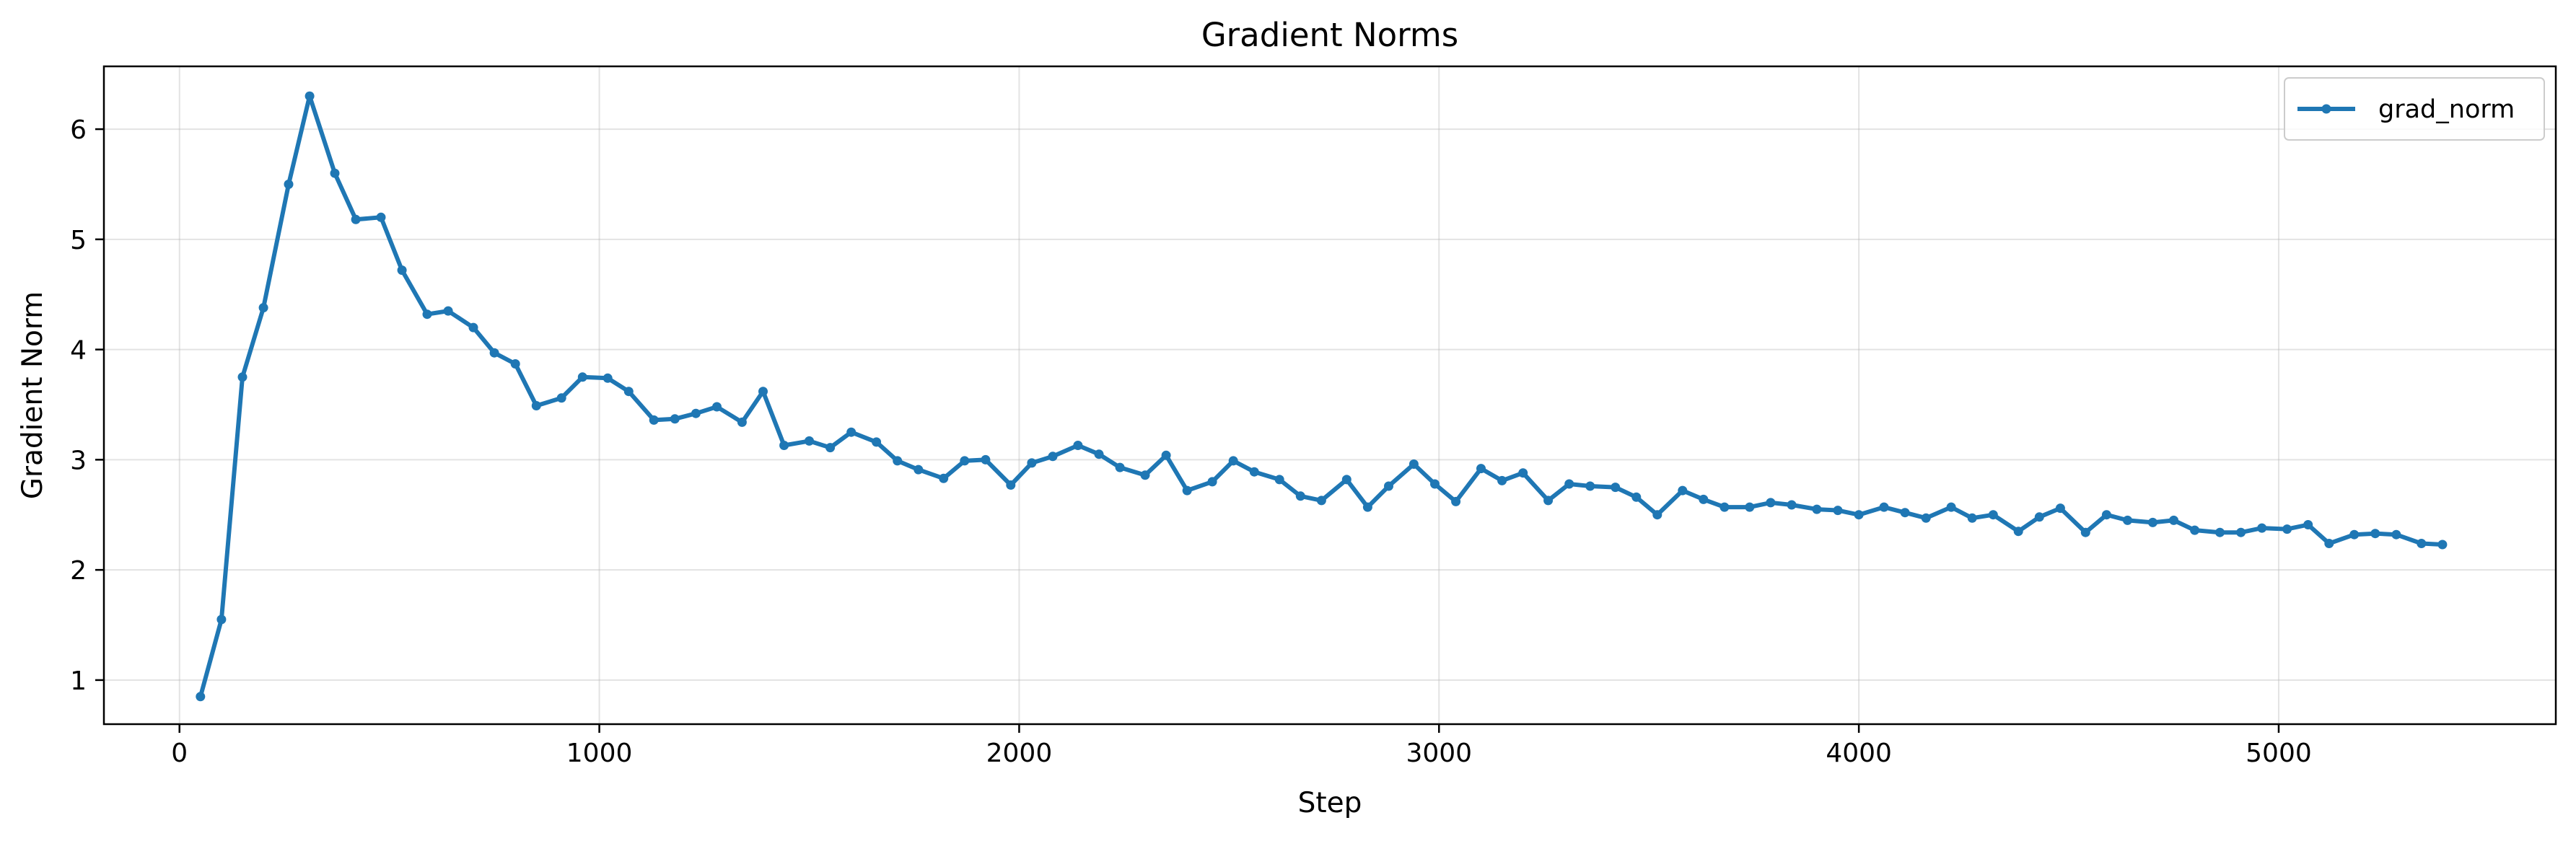 This screenshot has width=2576, height=841. Describe the element at coordinates (78, 681) in the screenshot. I see `y-tick-label: 1` at that location.